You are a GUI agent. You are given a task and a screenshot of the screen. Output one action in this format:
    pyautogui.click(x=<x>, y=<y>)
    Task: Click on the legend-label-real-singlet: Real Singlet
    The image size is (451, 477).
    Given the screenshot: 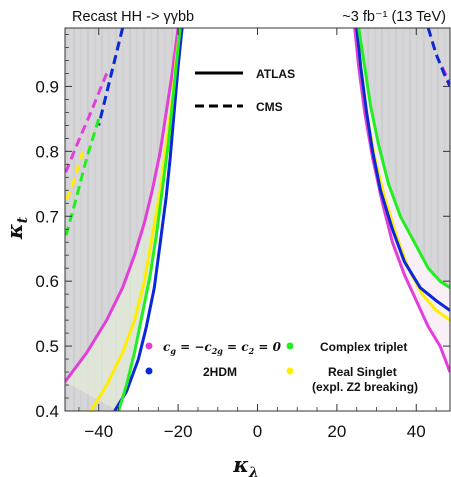 What is the action you would take?
    pyautogui.click(x=362, y=372)
    